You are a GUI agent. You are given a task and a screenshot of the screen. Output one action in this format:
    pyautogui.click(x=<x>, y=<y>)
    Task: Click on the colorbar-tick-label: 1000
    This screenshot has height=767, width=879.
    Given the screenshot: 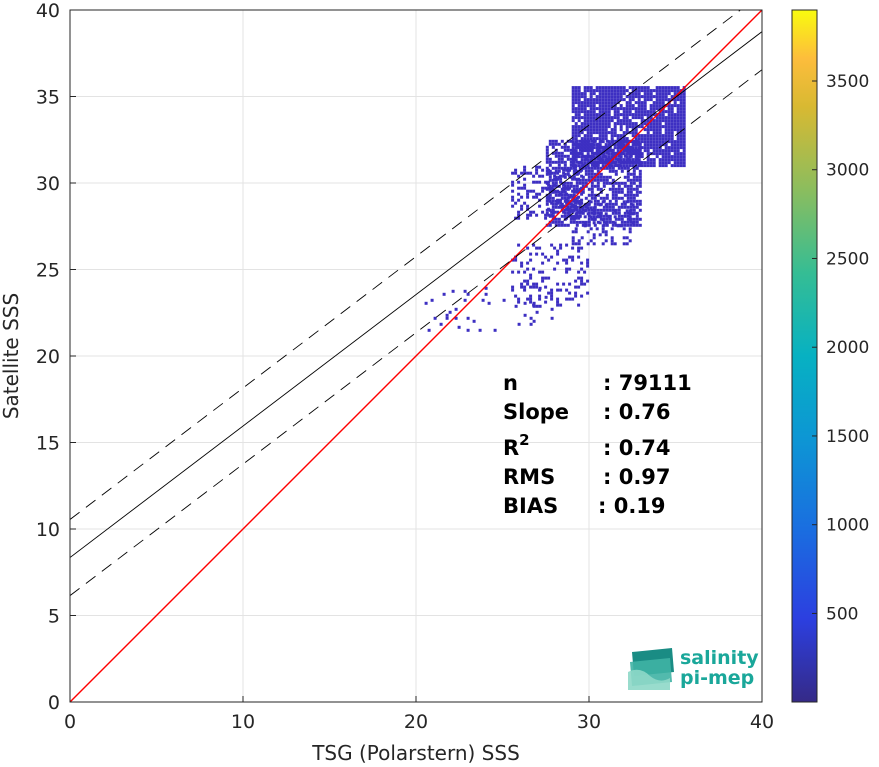 What is the action you would take?
    pyautogui.click(x=847, y=526)
    